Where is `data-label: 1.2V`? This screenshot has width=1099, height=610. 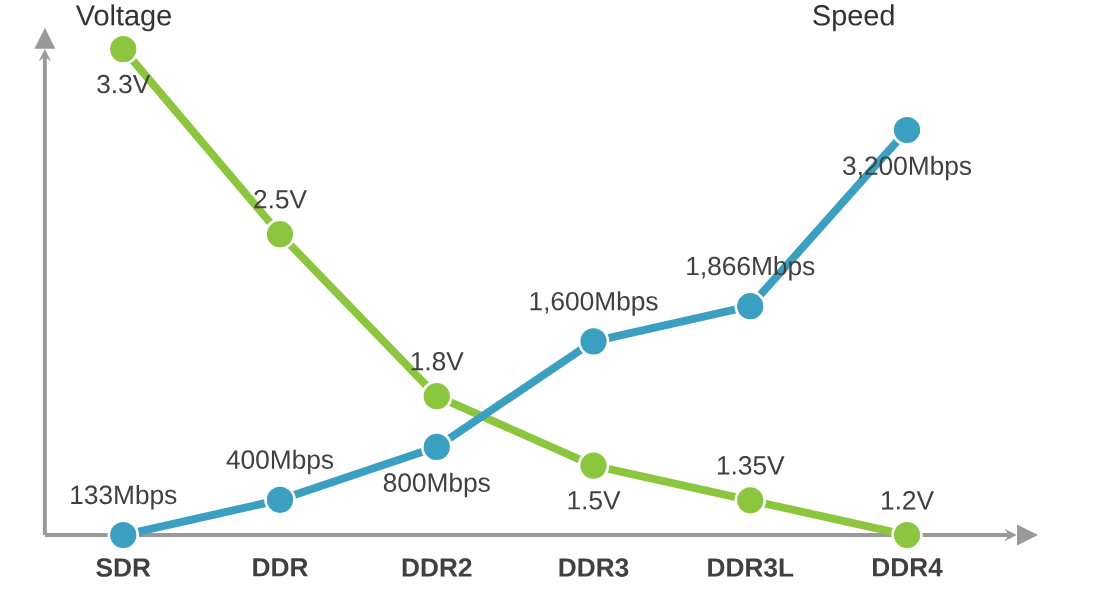
data-label: 1.2V is located at coordinates (908, 500).